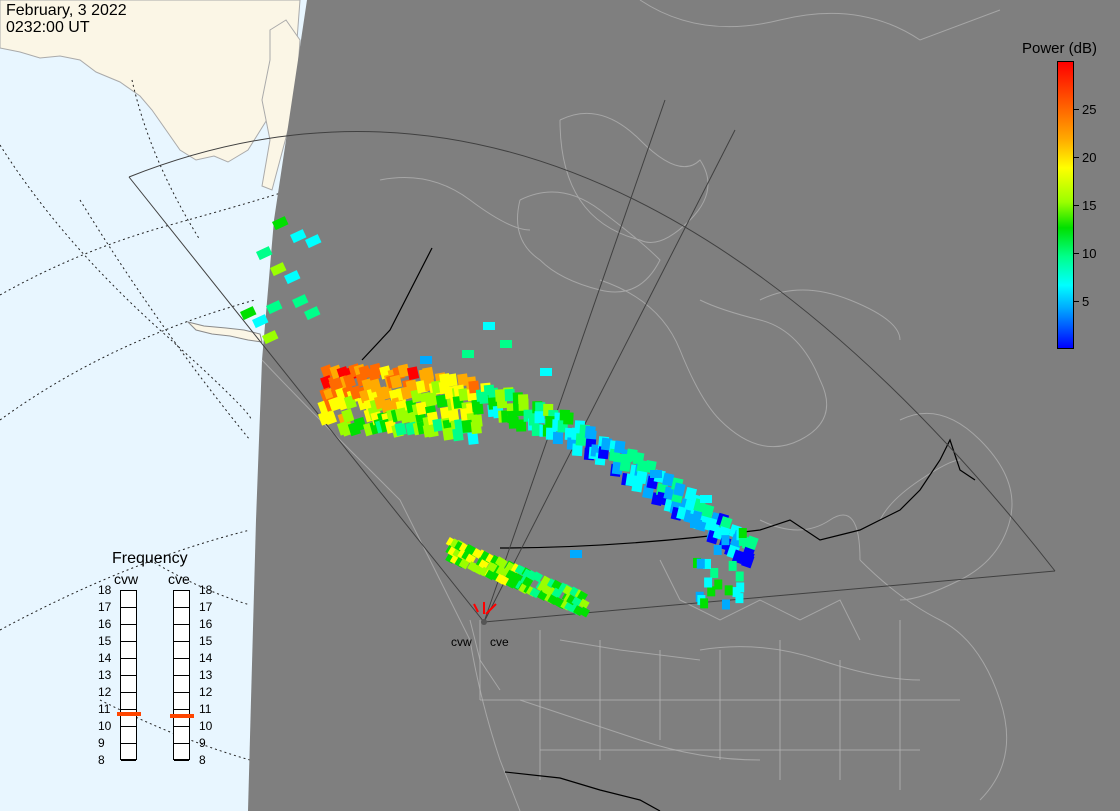 This screenshot has width=1120, height=811. What do you see at coordinates (105, 624) in the screenshot?
I see `frequency-tick-label-cvw: 16` at bounding box center [105, 624].